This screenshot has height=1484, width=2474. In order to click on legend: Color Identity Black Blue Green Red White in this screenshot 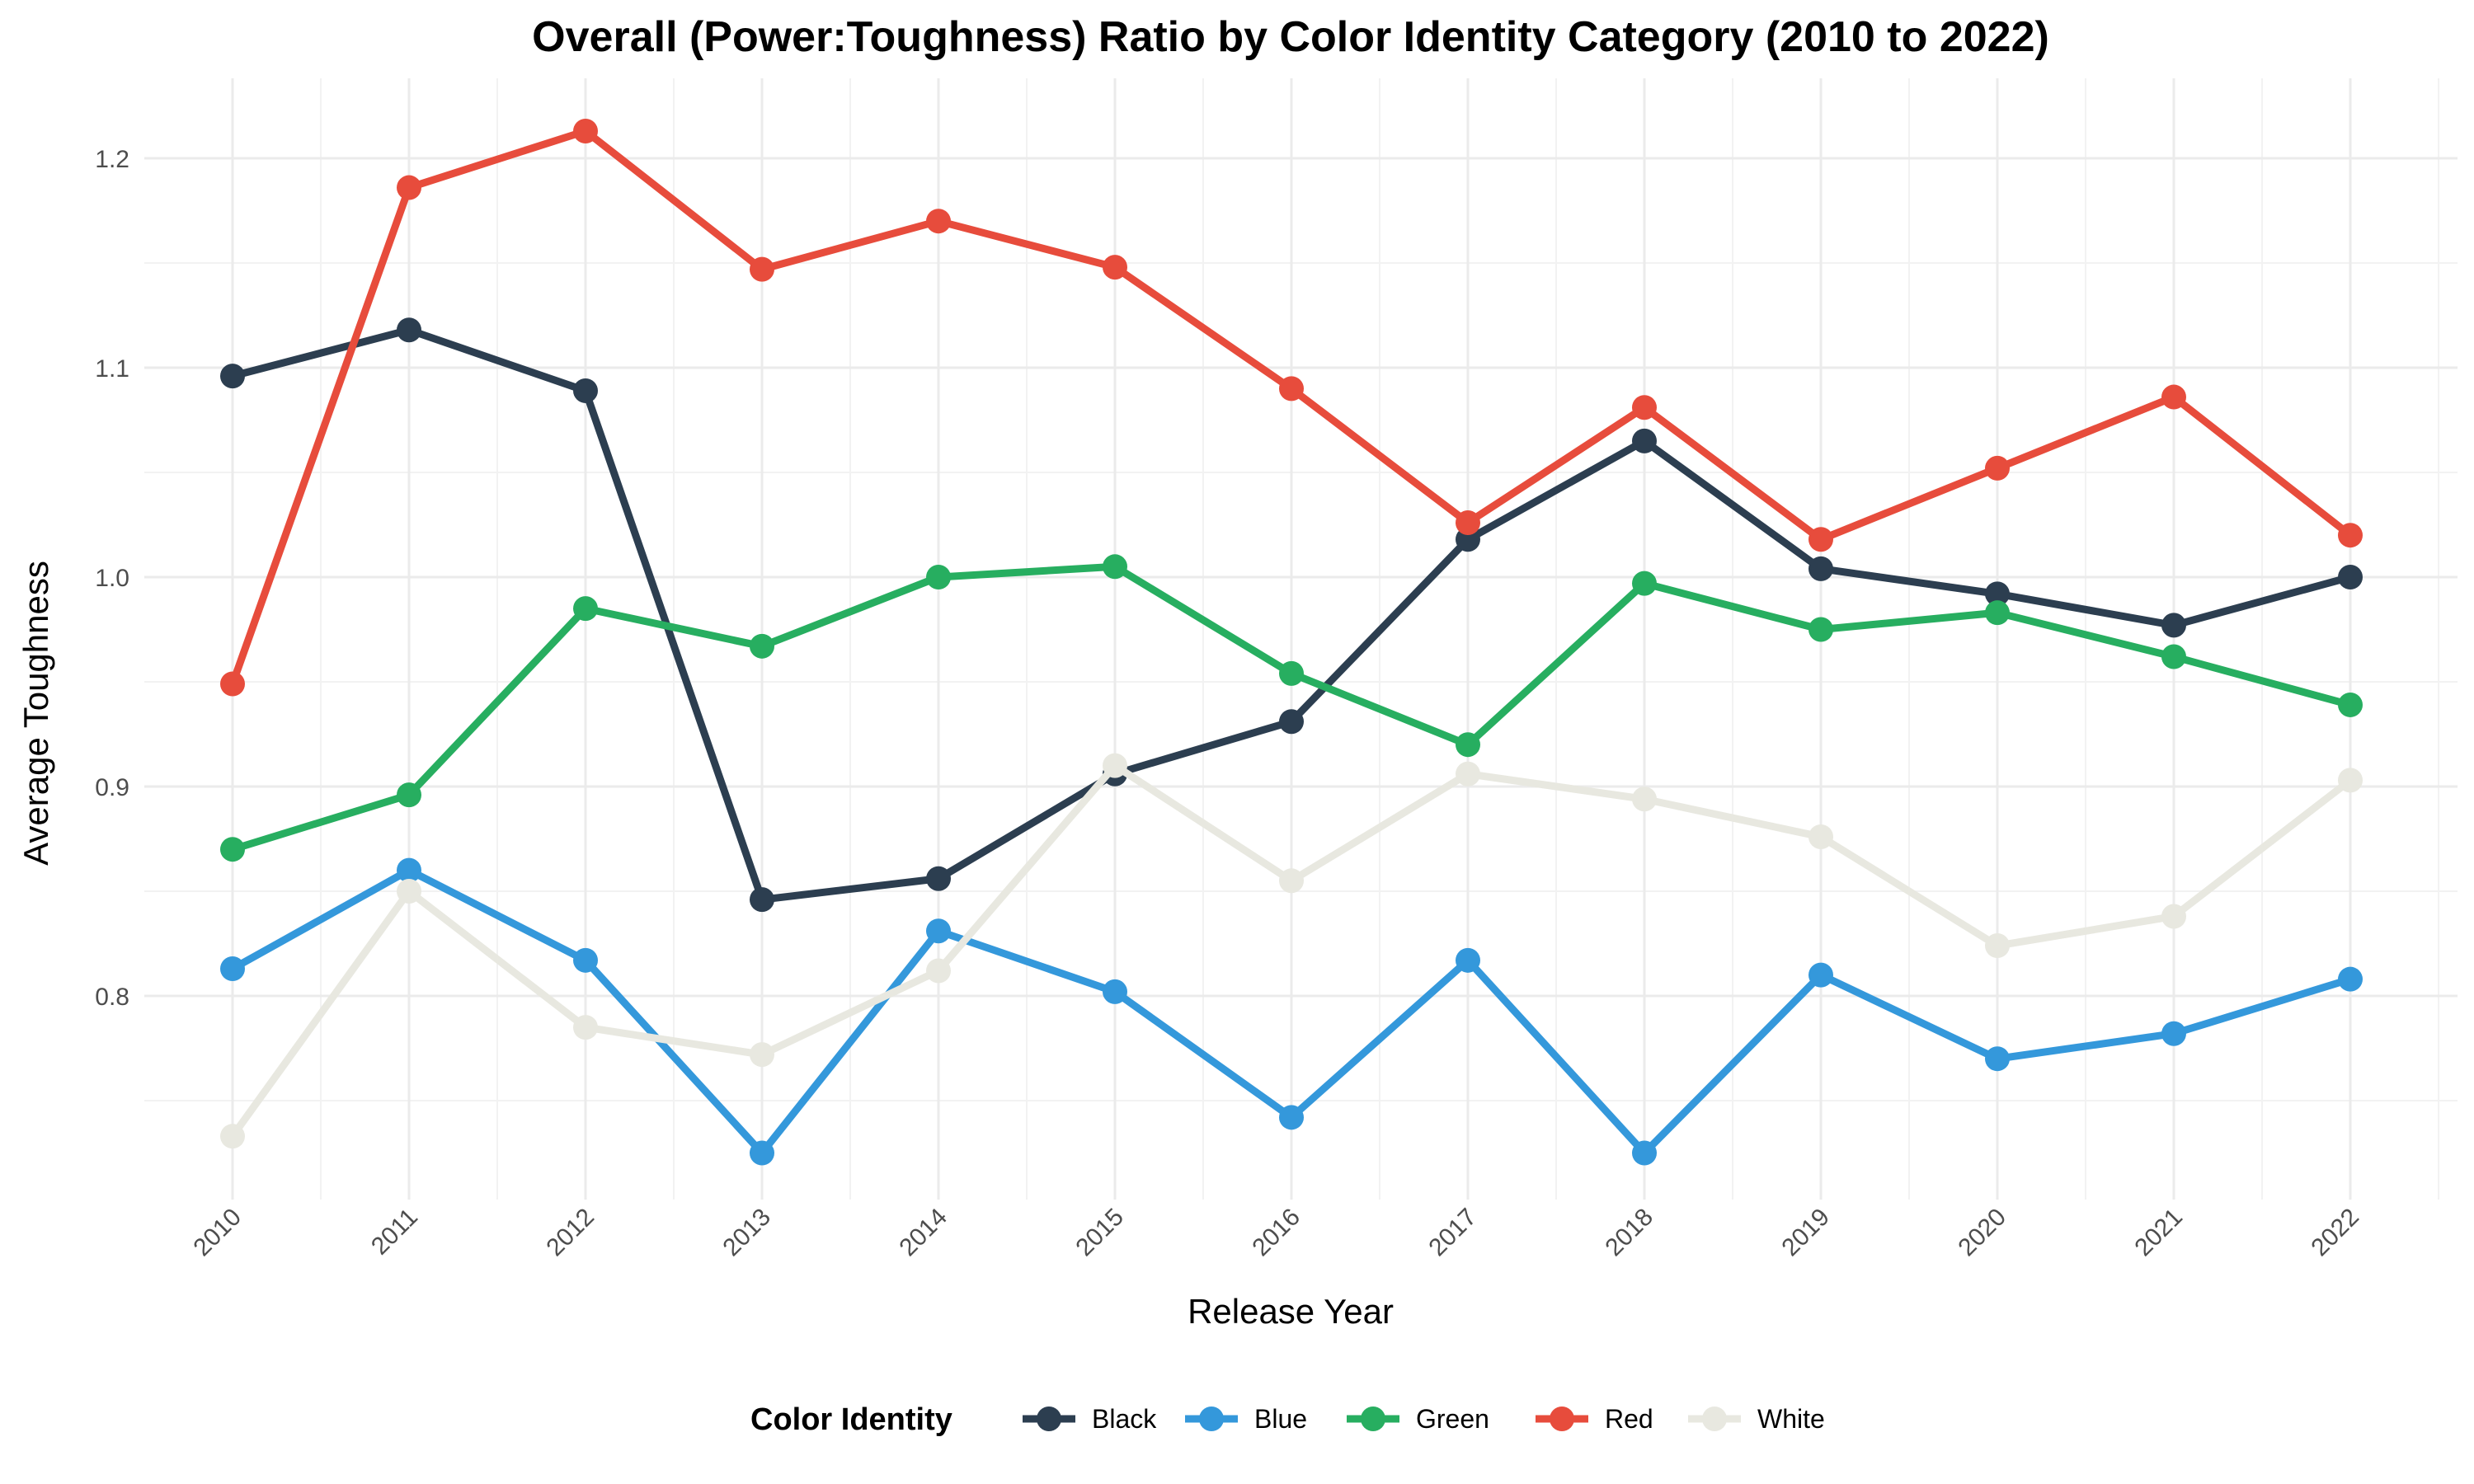, I will do `click(1287, 1419)`.